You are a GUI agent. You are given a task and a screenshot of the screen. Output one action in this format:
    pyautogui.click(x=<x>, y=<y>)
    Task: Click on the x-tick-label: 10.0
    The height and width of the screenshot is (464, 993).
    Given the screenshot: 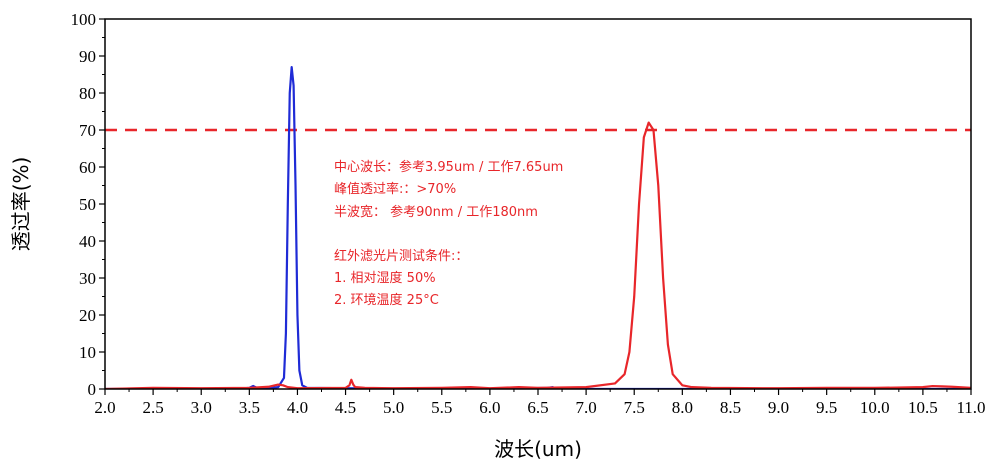 What is the action you would take?
    pyautogui.click(x=875, y=407)
    